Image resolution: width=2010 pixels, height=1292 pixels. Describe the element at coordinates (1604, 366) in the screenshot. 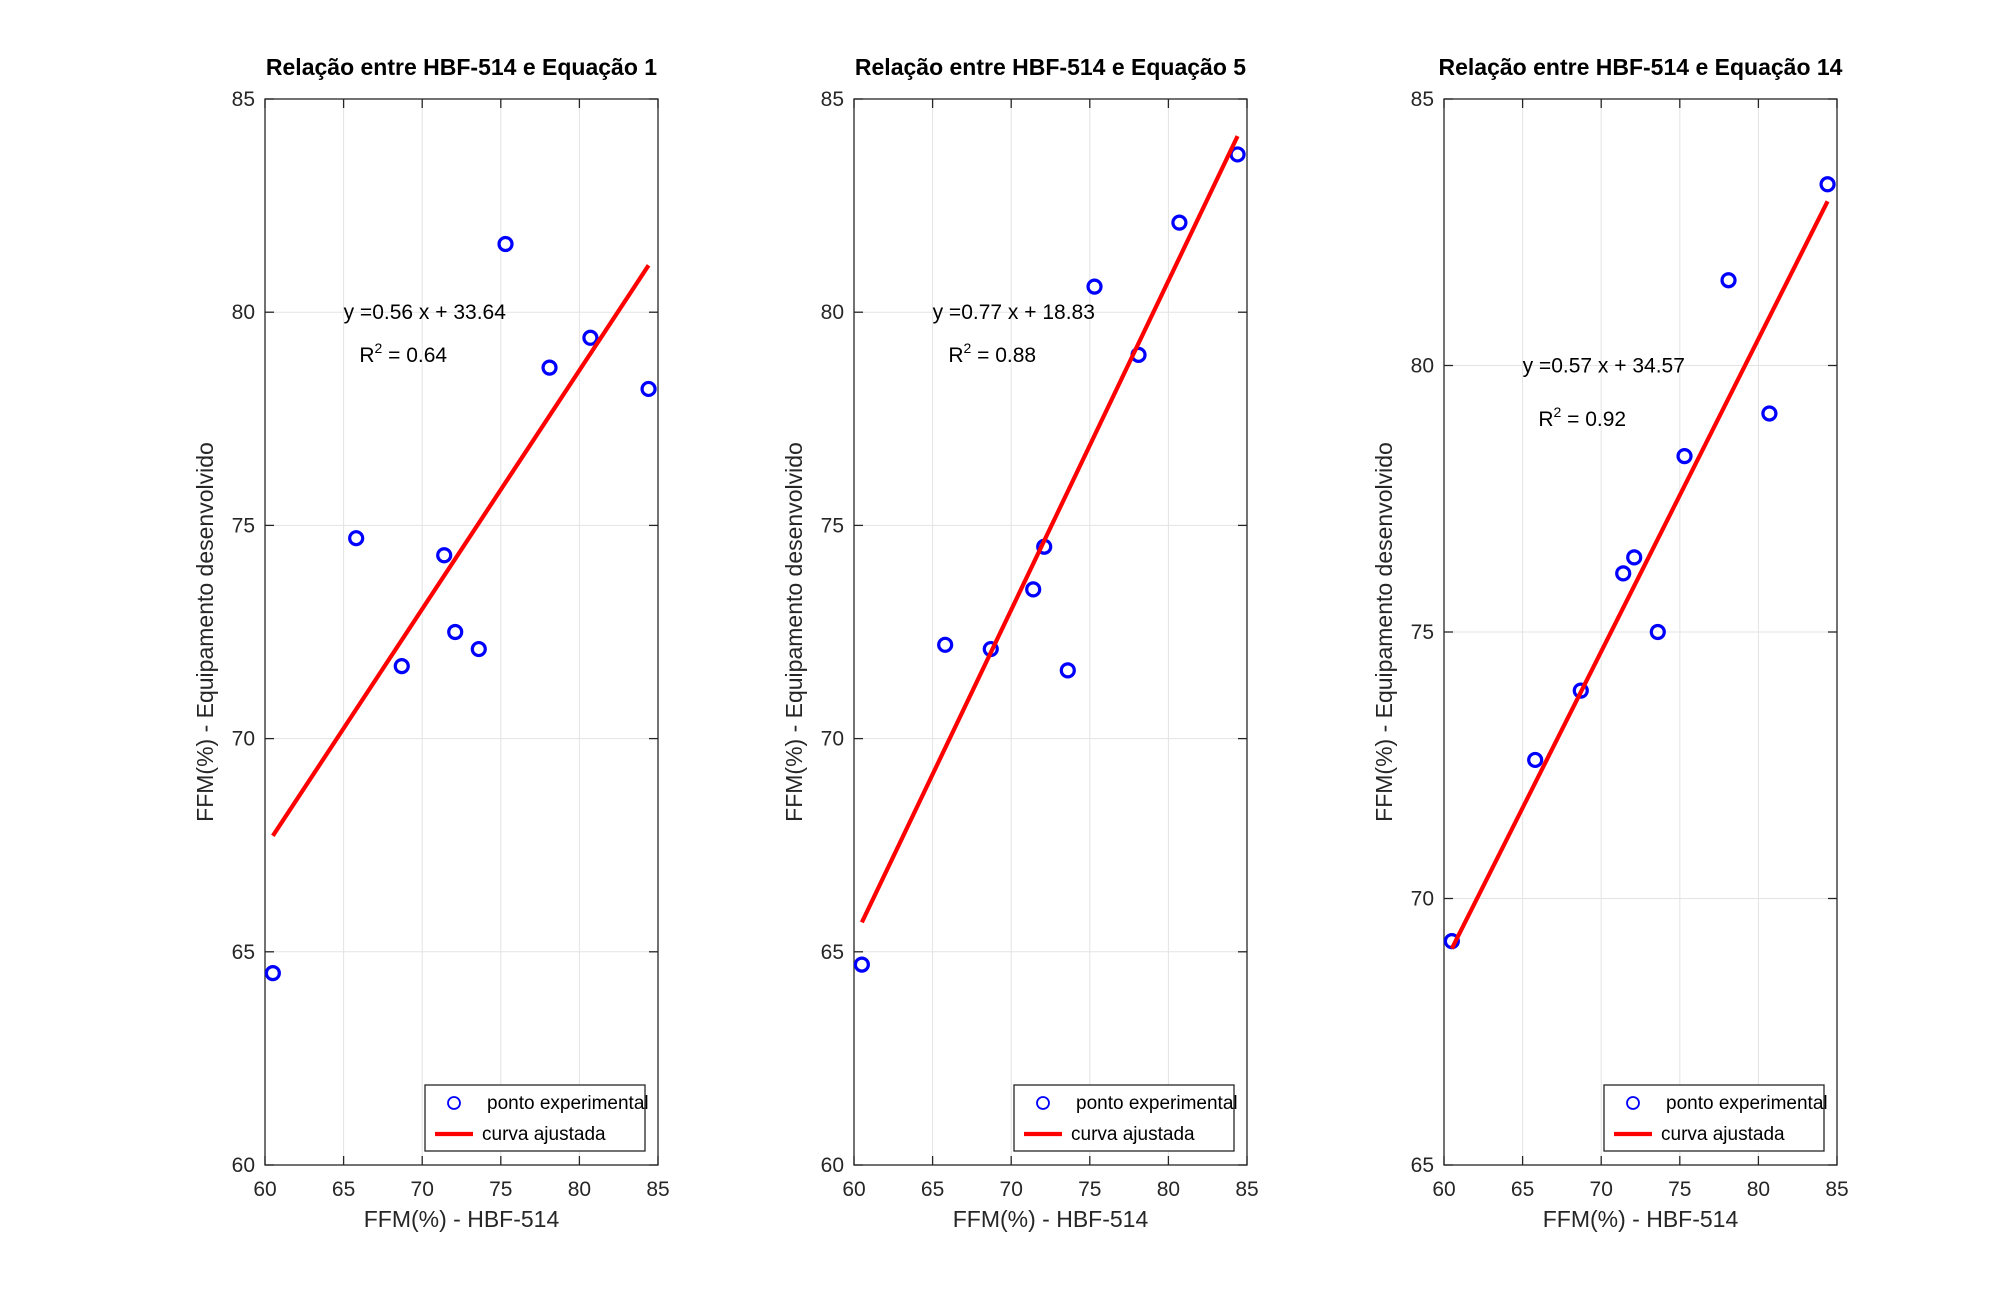

I see `equation-label: y =0.57 x + 34.57` at that location.